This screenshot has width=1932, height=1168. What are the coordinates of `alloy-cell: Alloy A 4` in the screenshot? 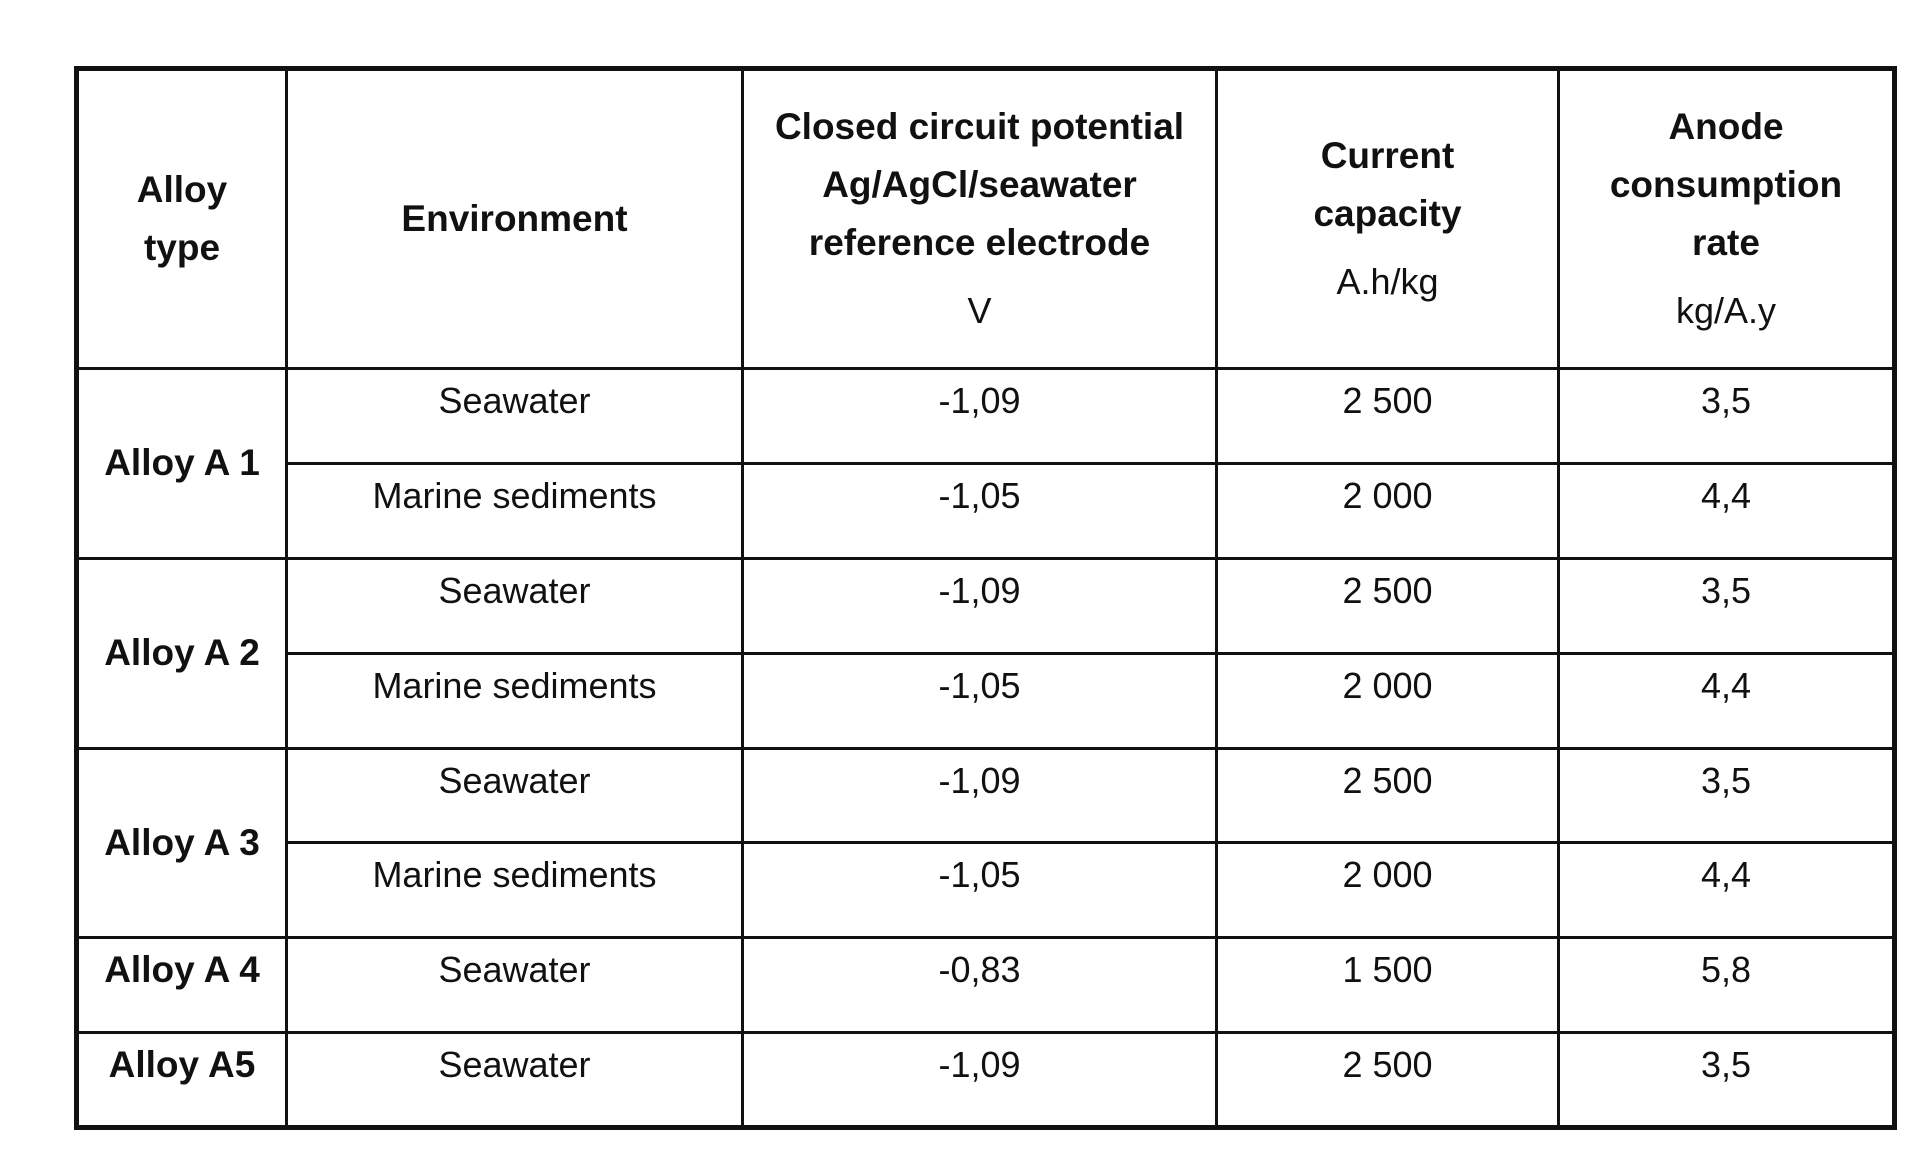 It's located at (181, 985).